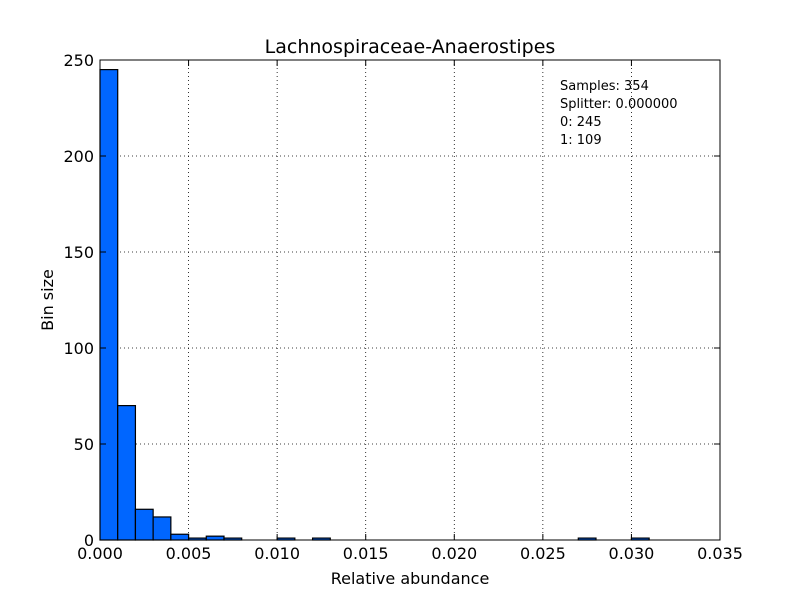  What do you see at coordinates (47, 300) in the screenshot?
I see `y-axis-label: Bin size` at bounding box center [47, 300].